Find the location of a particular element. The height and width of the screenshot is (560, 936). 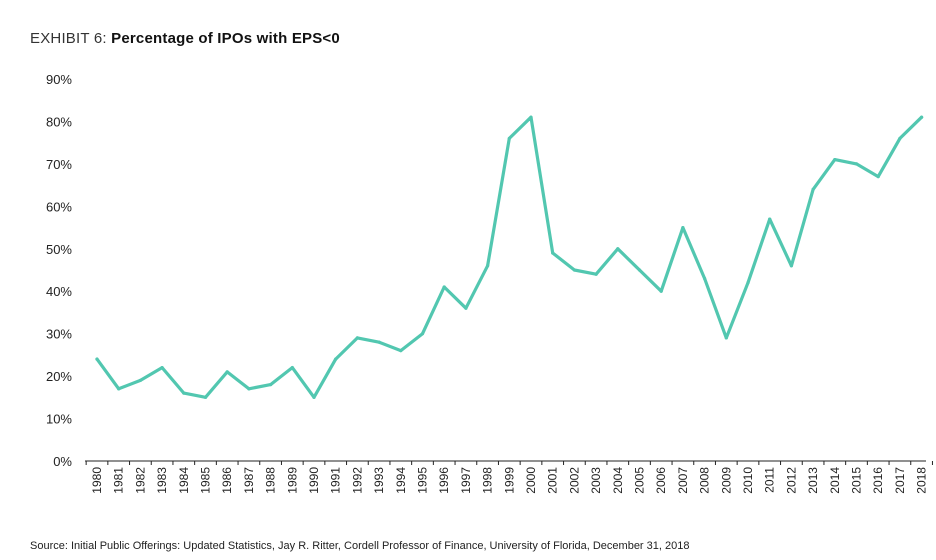

x-tick-label: 1987 is located at coordinates (249, 480).